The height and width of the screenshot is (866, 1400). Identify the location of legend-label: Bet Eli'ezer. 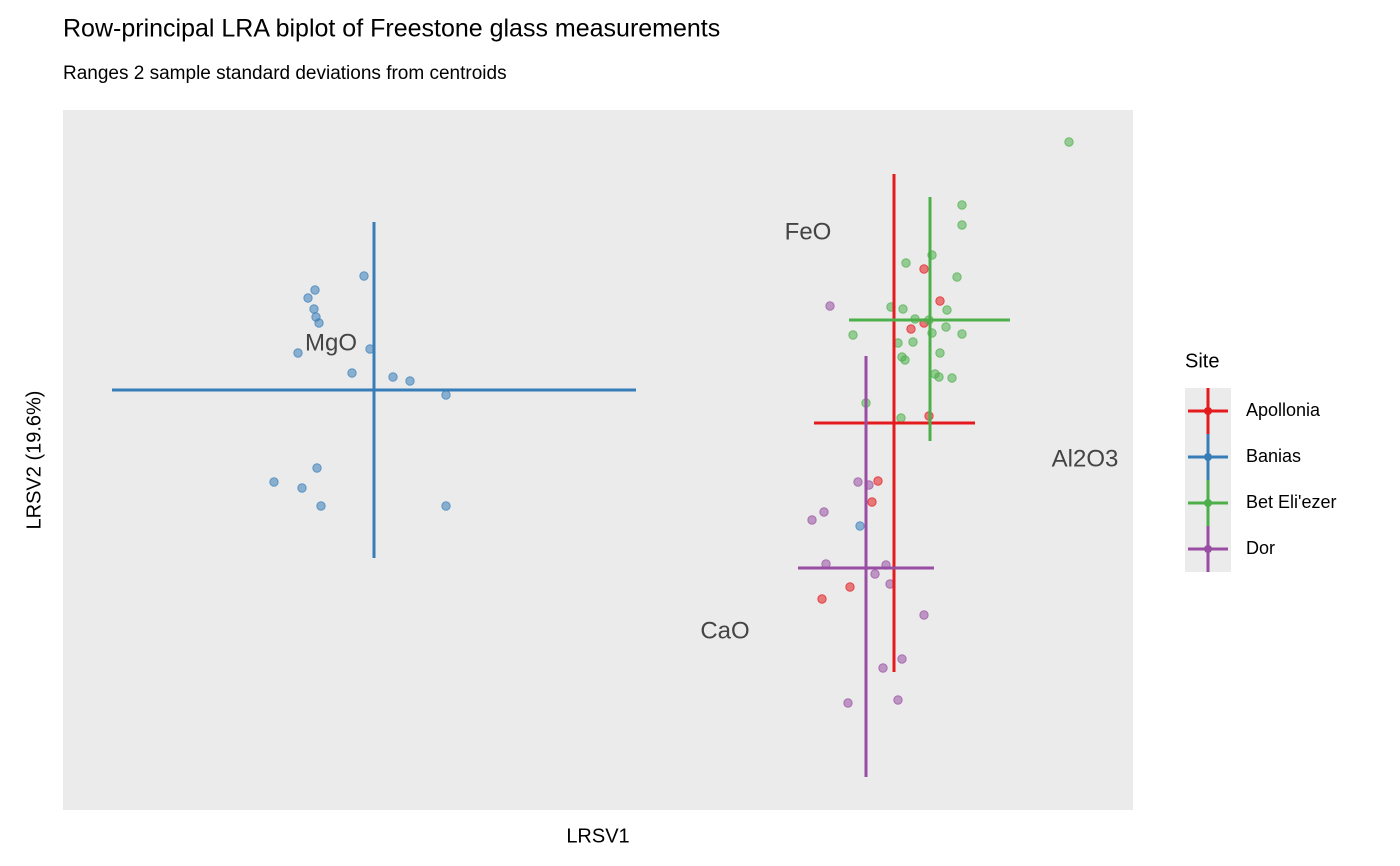
(1291, 502).